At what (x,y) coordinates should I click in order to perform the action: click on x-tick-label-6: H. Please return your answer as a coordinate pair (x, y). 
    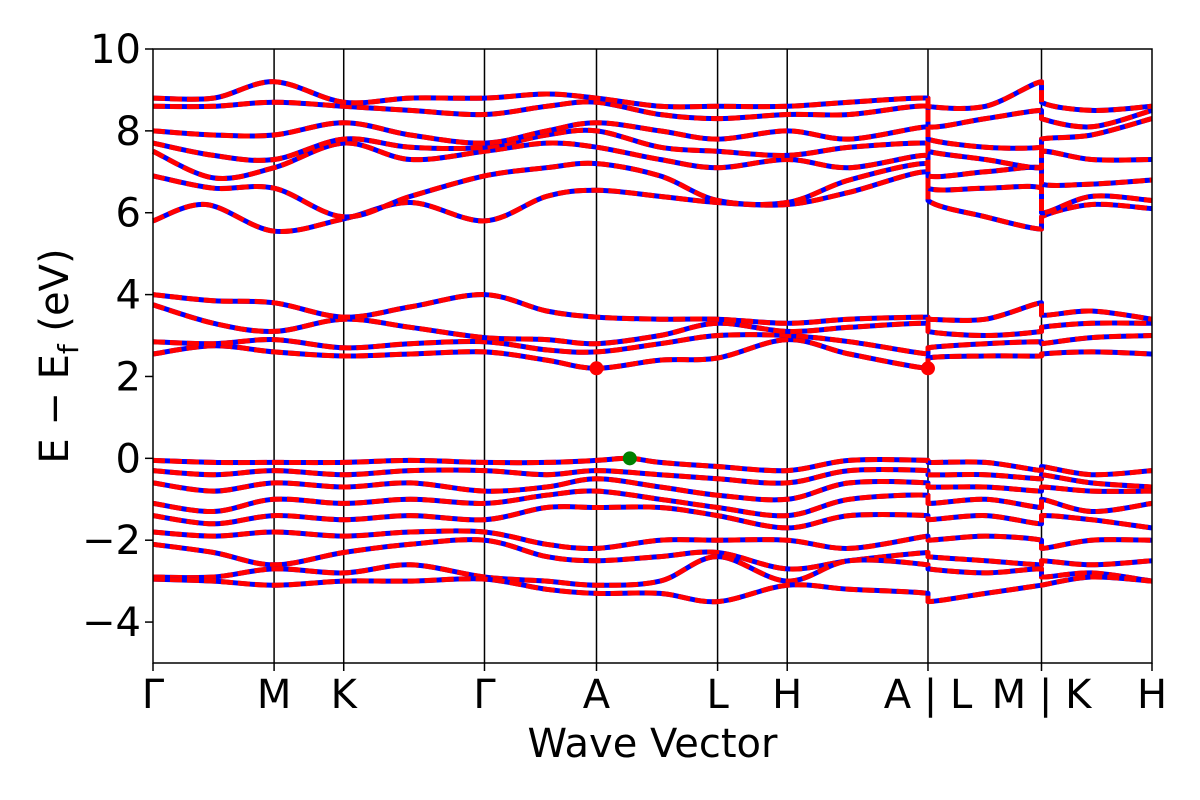
    Looking at the image, I should click on (787, 695).